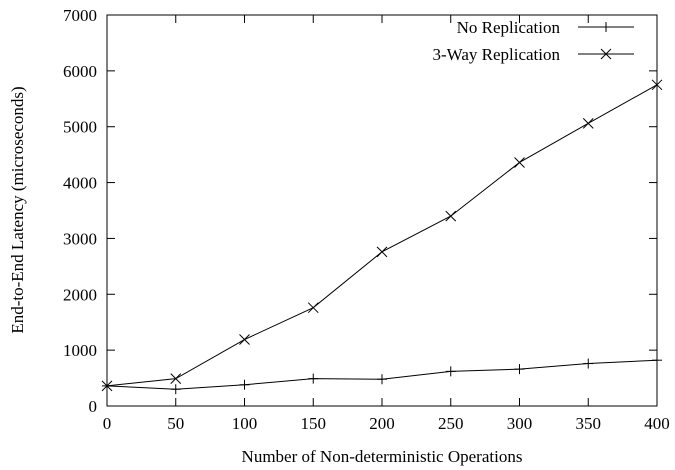 This screenshot has width=675, height=470. Describe the element at coordinates (80, 127) in the screenshot. I see `y-tick-label: 5000` at that location.